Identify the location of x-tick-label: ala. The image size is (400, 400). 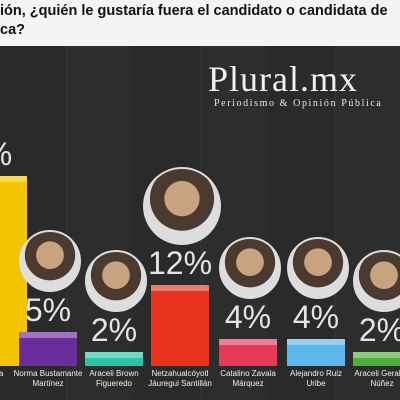
(2, 373).